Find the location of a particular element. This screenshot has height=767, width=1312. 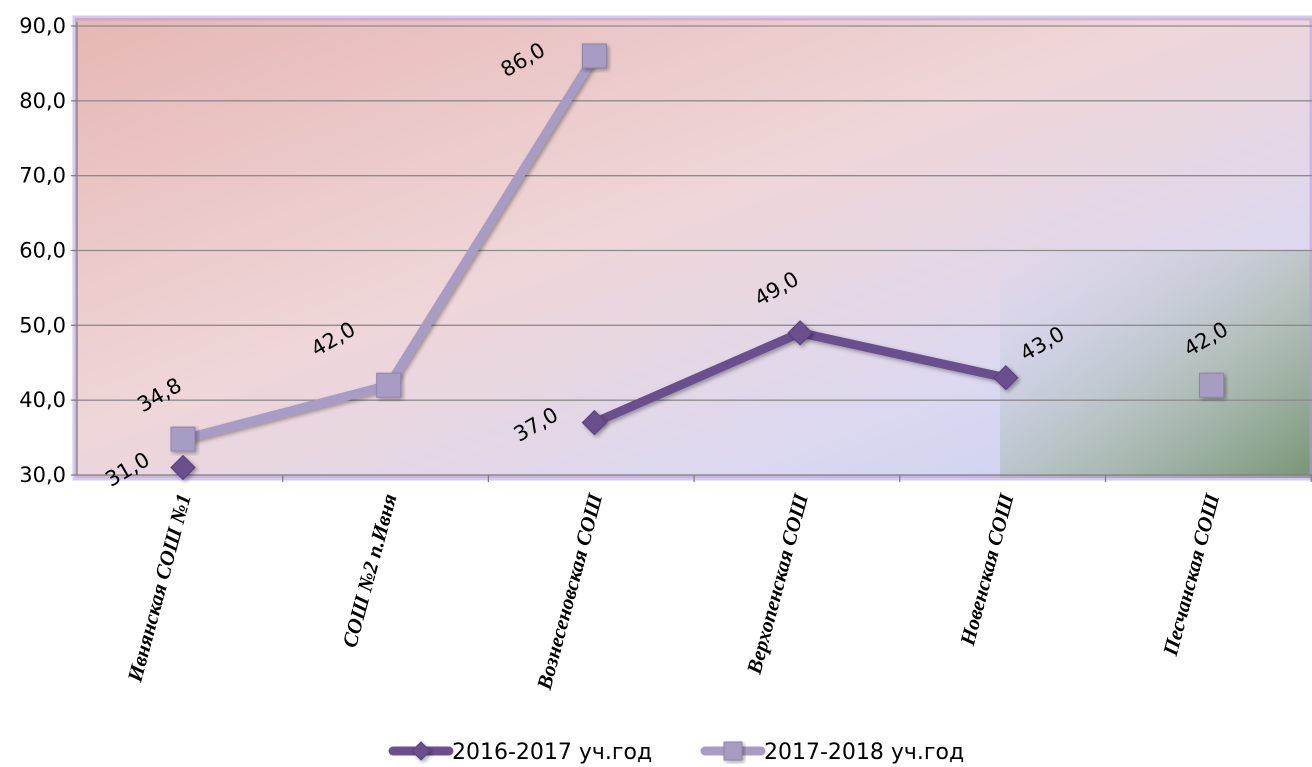

y-axis-ticks: 30,0 40,0 50,0 60,0 70,0 80,0 90,0 is located at coordinates (42, 250).